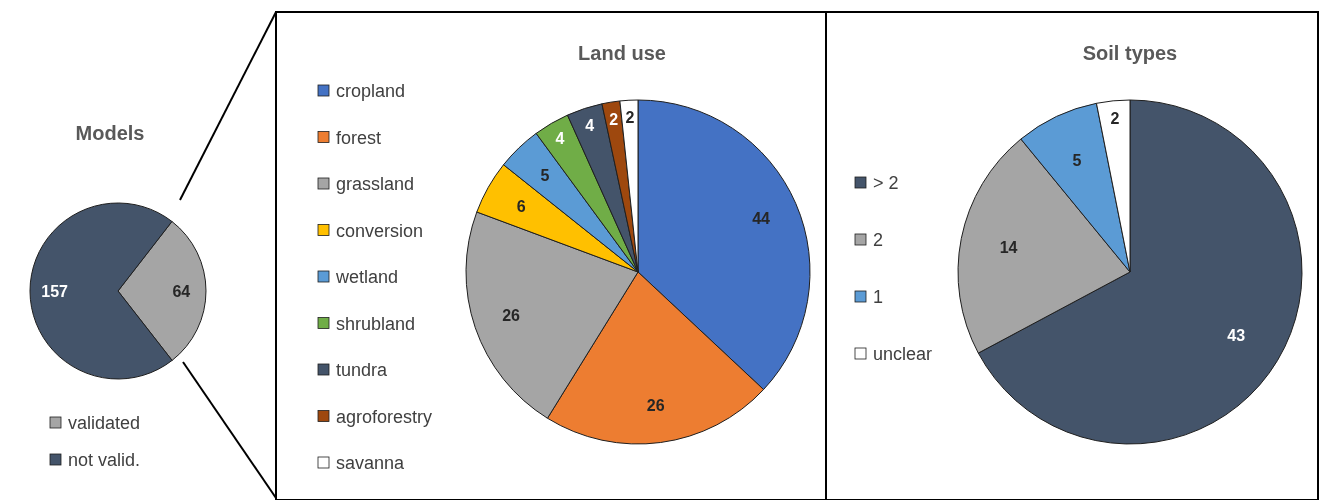 The image size is (1319, 500). Describe the element at coordinates (878, 297) in the screenshot. I see `legend-label: 1` at that location.